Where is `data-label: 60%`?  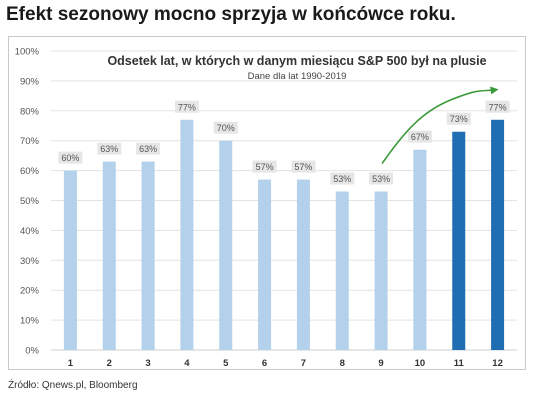
data-label: 60% is located at coordinates (70, 157).